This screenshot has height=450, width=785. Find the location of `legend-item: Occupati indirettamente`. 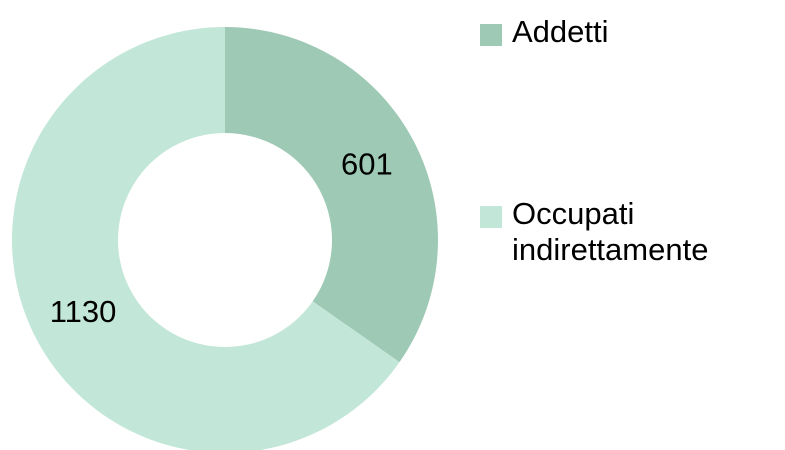

legend-item: Occupati indirettamente is located at coordinates (630, 232).